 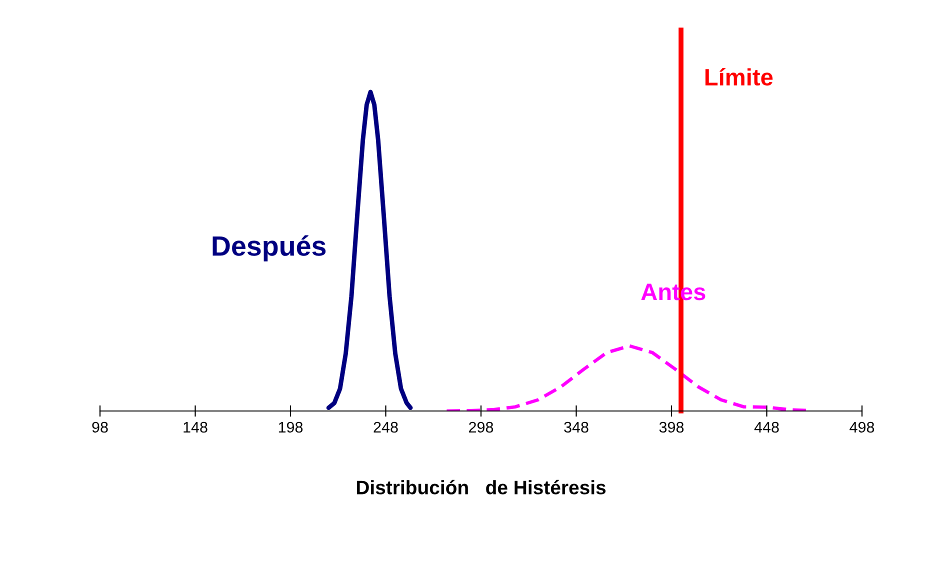 I want to click on x-axis-title: Distribución de Histéresis, so click(x=481, y=487).